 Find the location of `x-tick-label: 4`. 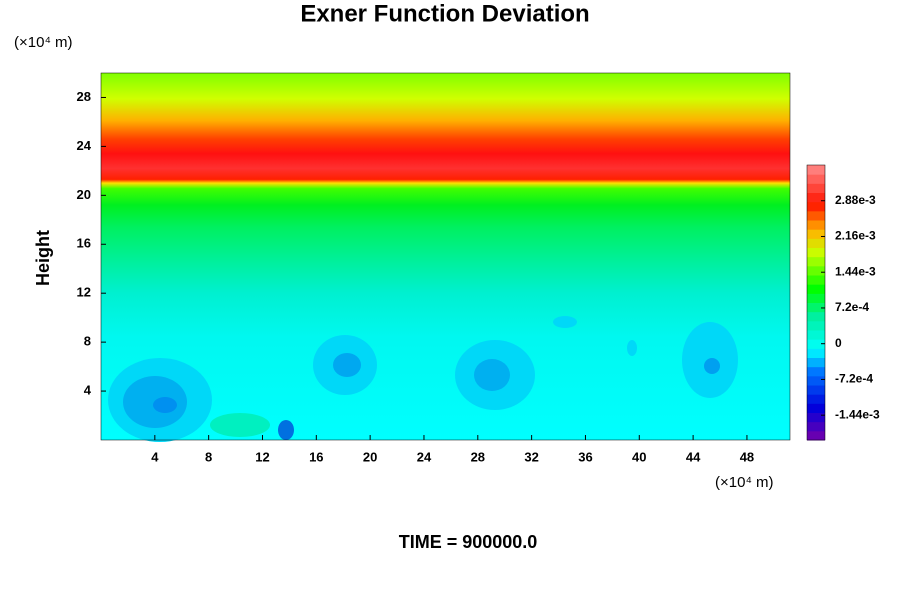

x-tick-label: 4 is located at coordinates (155, 456).